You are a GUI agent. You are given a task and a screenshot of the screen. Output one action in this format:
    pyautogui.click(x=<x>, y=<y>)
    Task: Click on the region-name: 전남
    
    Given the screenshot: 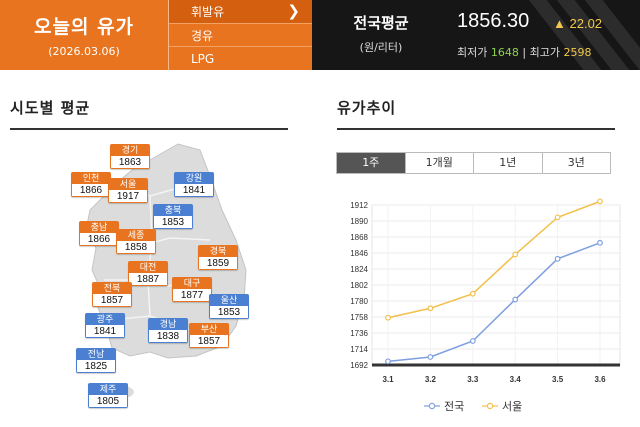 What is the action you would take?
    pyautogui.click(x=96, y=354)
    